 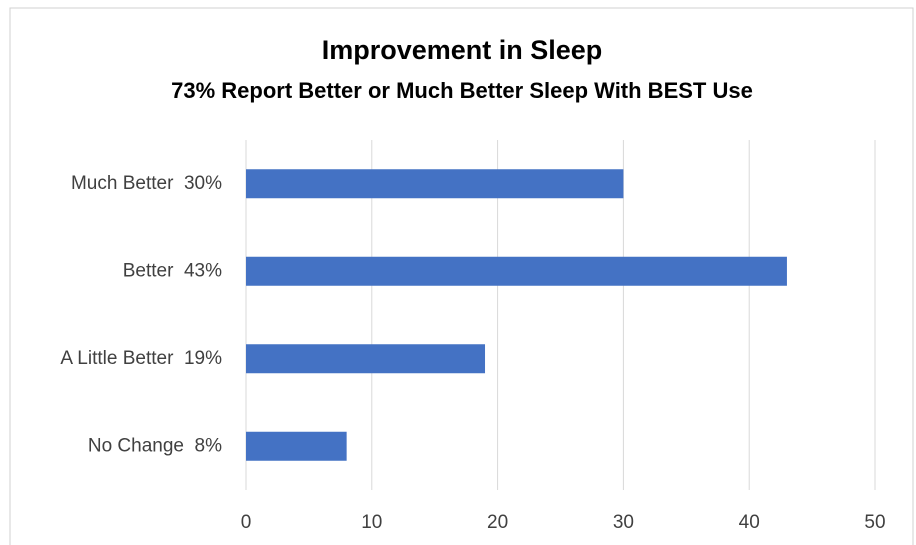 I want to click on x-tick-label: 40, so click(x=749, y=522).